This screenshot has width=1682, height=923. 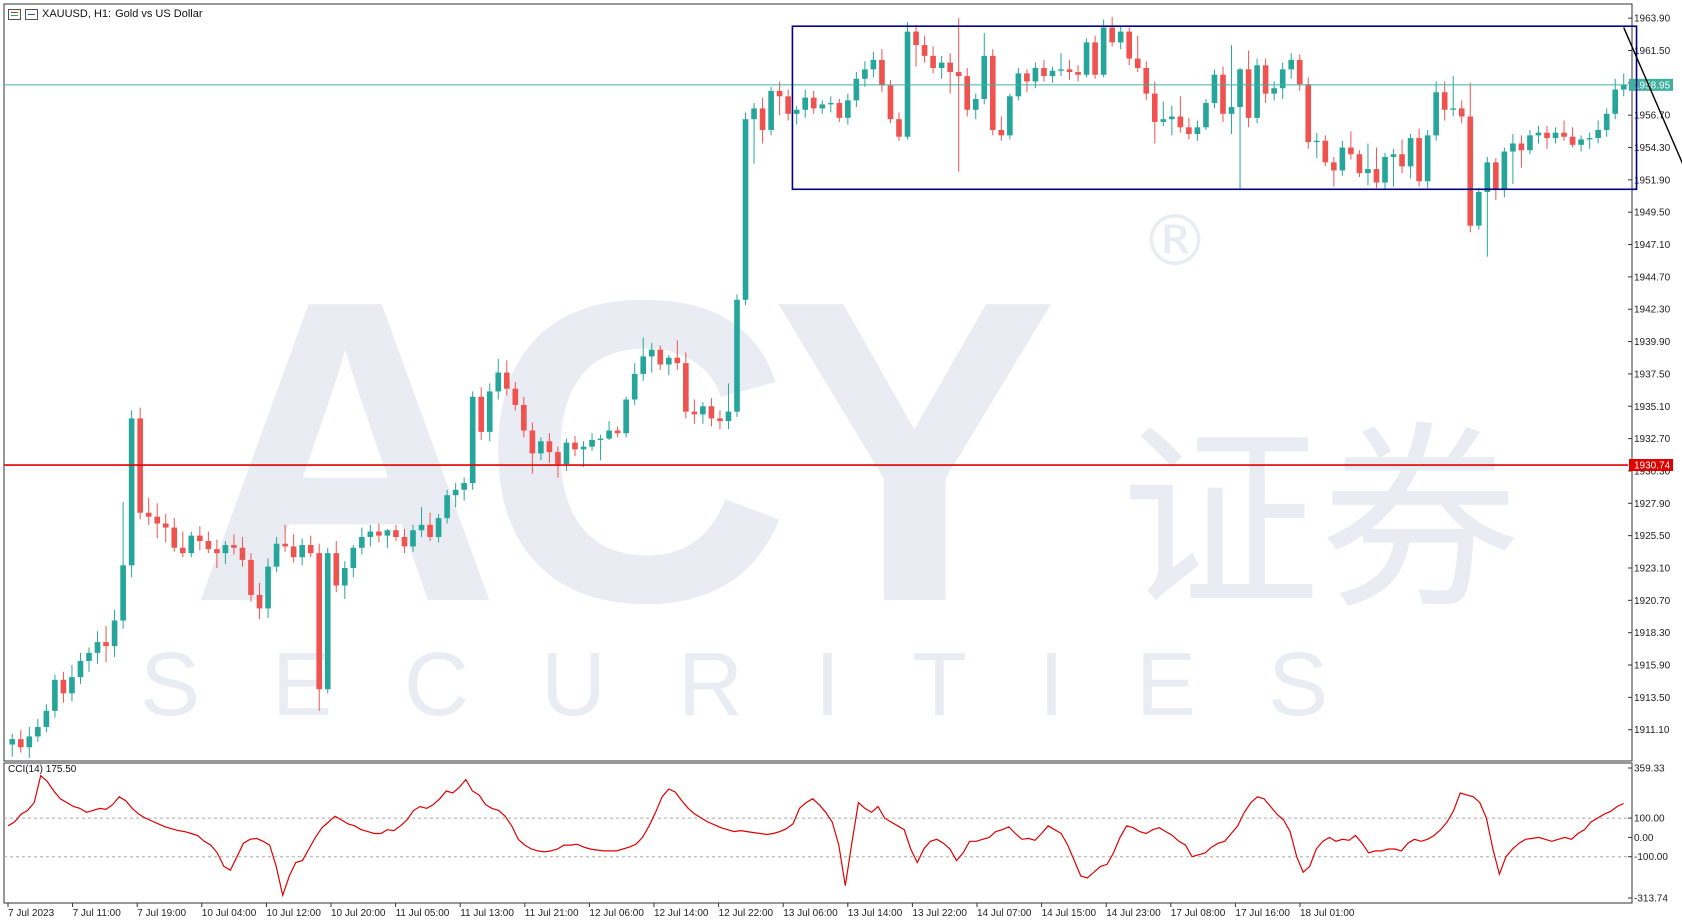 I want to click on price-tick-label: 1944.70, so click(x=1652, y=277).